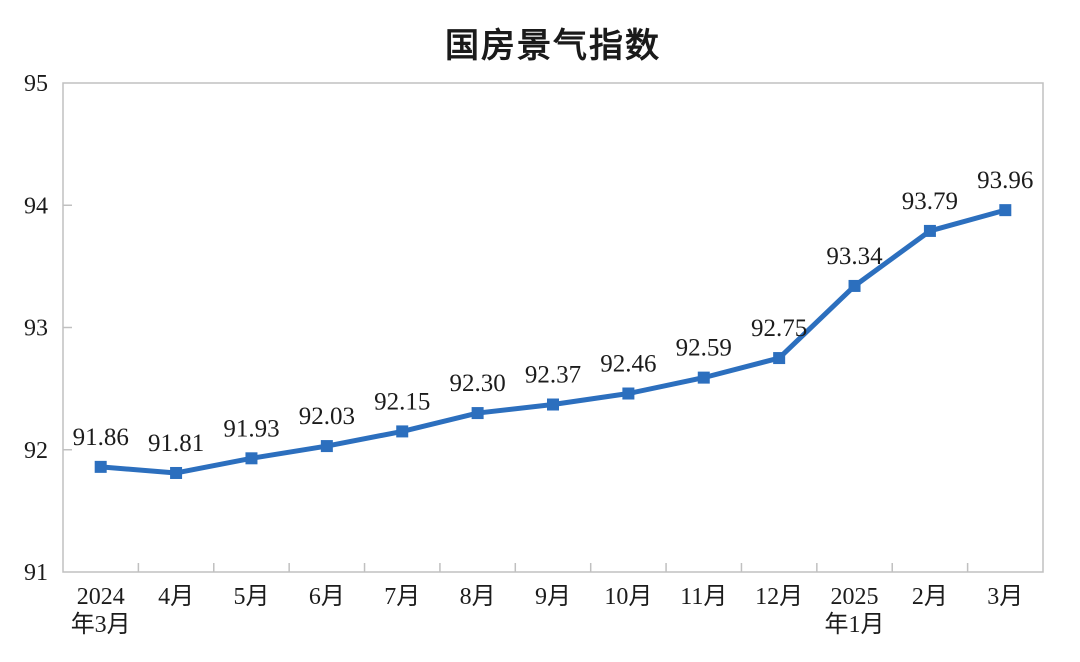 The height and width of the screenshot is (662, 1080). What do you see at coordinates (855, 611) in the screenshot?
I see `x-axis-tick-label: 2025 年1月` at bounding box center [855, 611].